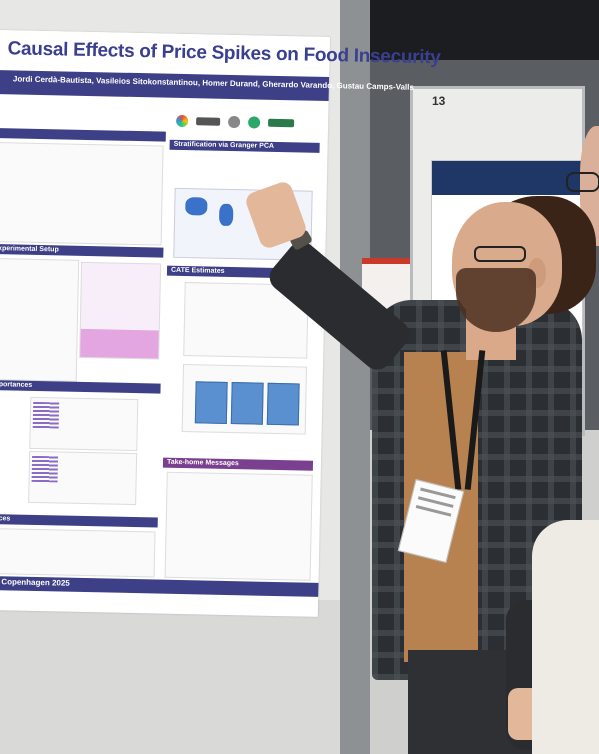  What do you see at coordinates (565, 637) in the screenshot?
I see `other-person-body` at bounding box center [565, 637].